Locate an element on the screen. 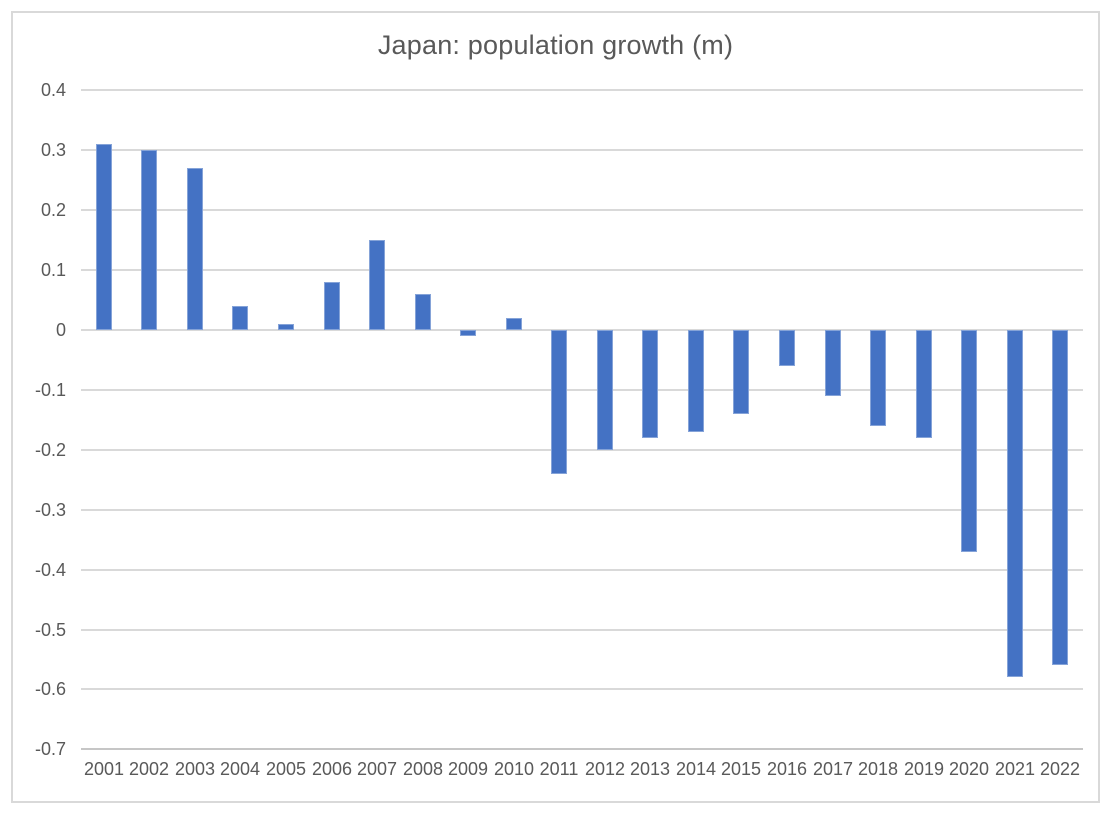  x-axis-tick-label: 2008 is located at coordinates (423, 769).